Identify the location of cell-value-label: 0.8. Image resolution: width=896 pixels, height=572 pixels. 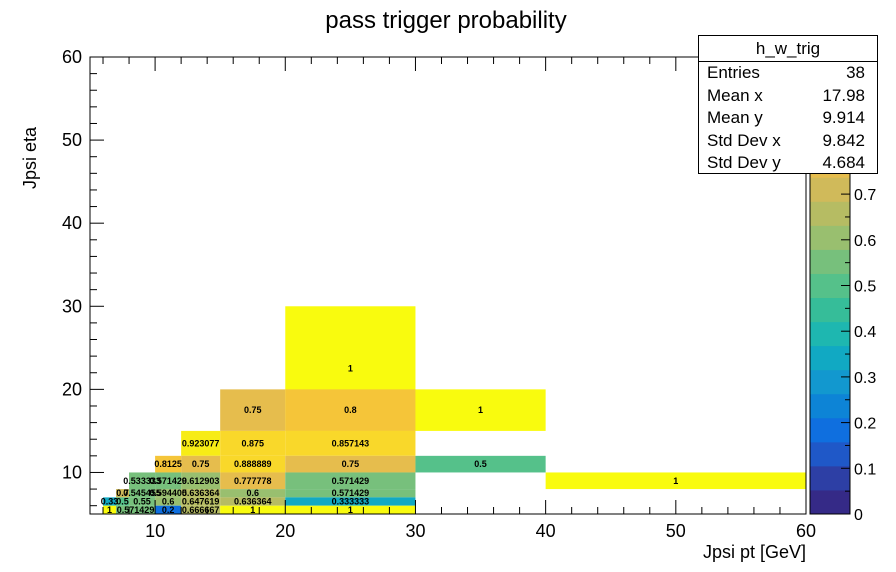
(350, 410).